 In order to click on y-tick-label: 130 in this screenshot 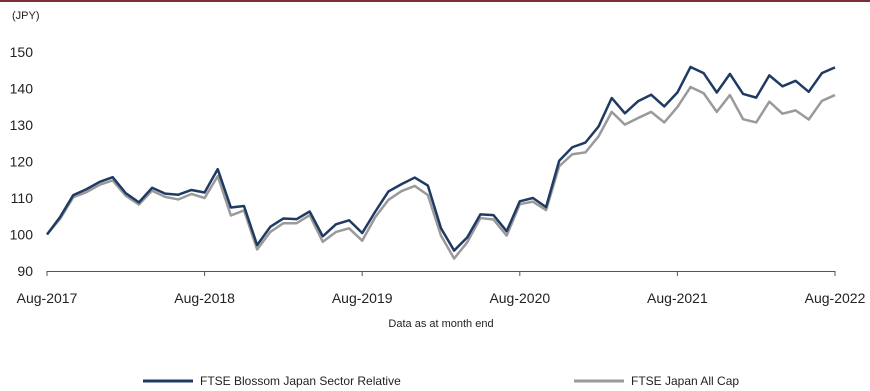, I will do `click(22, 125)`.